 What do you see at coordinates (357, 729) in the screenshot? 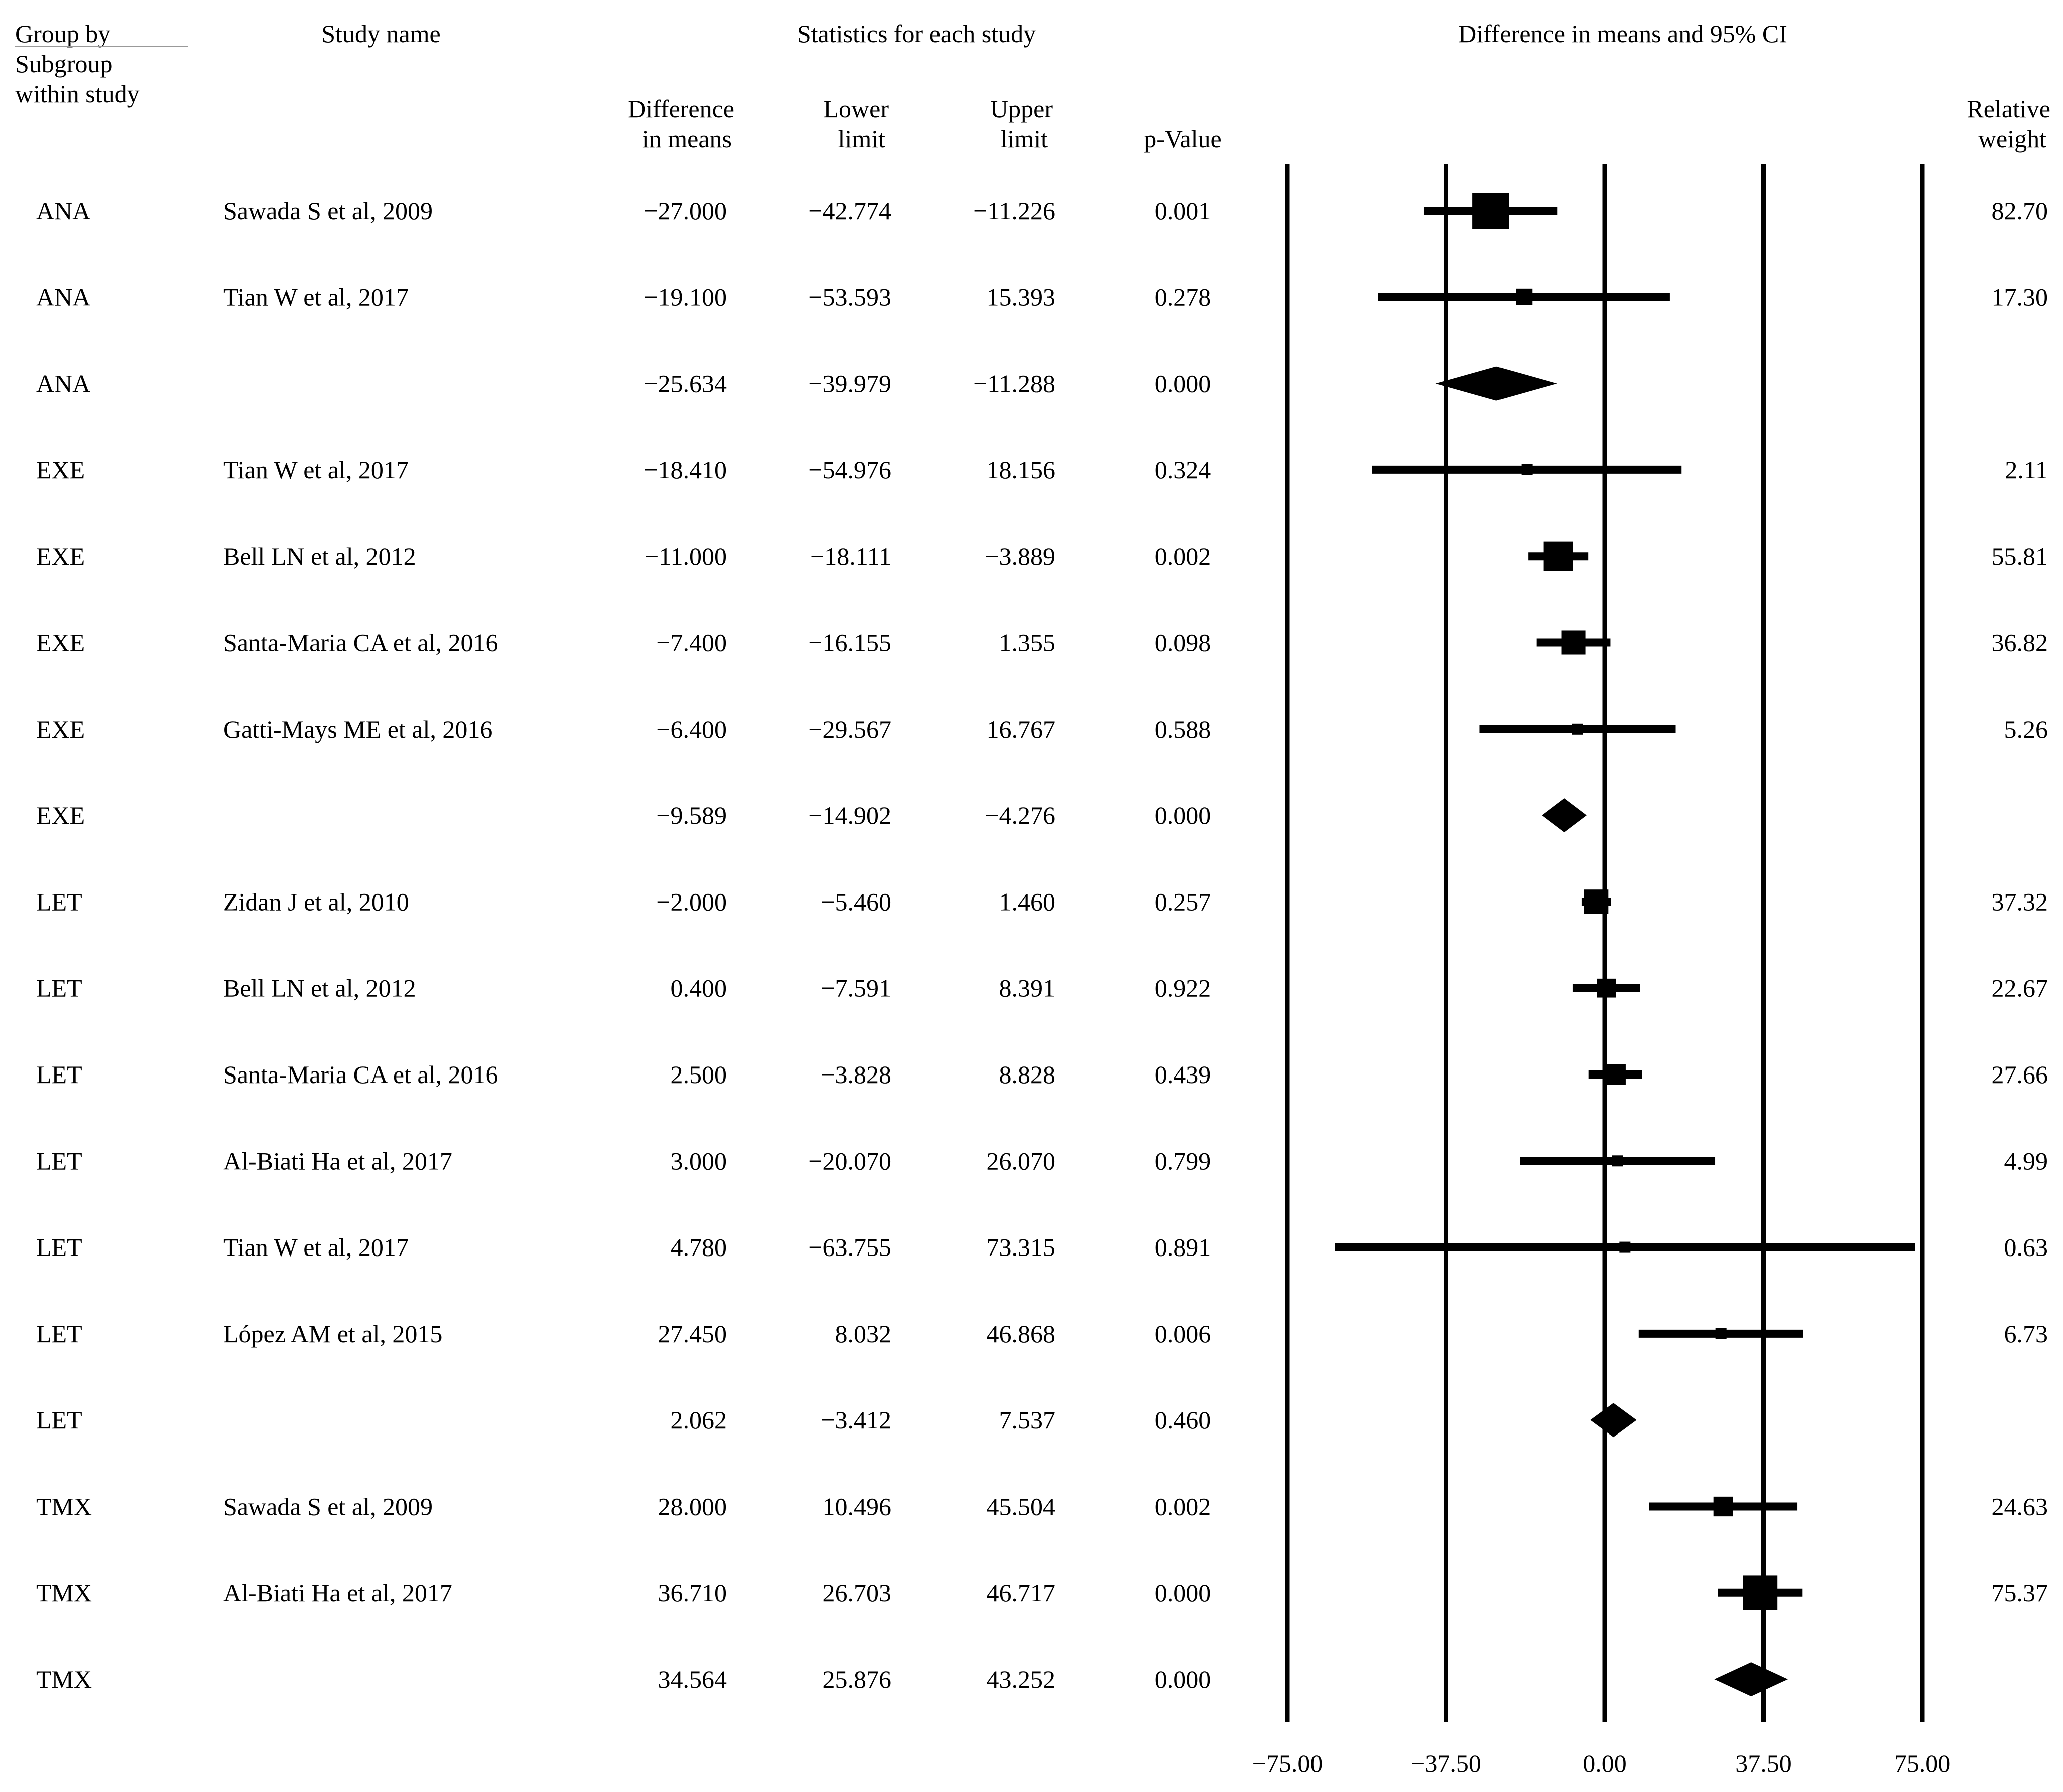
I see `study-name: Gatti-Mays ME et al, 2016` at bounding box center [357, 729].